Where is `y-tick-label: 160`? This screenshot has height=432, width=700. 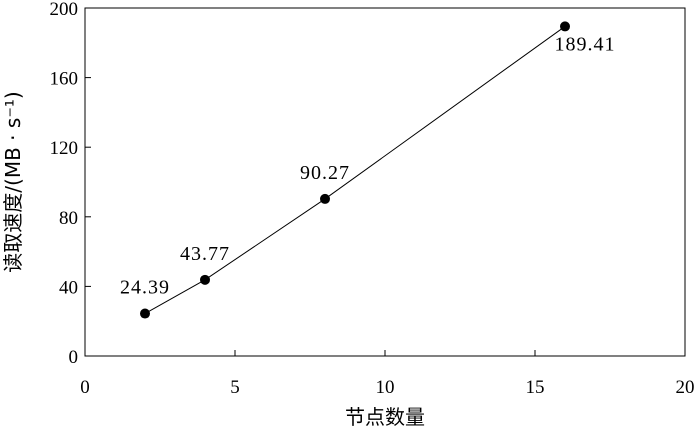 y-tick-label: 160 is located at coordinates (64, 79).